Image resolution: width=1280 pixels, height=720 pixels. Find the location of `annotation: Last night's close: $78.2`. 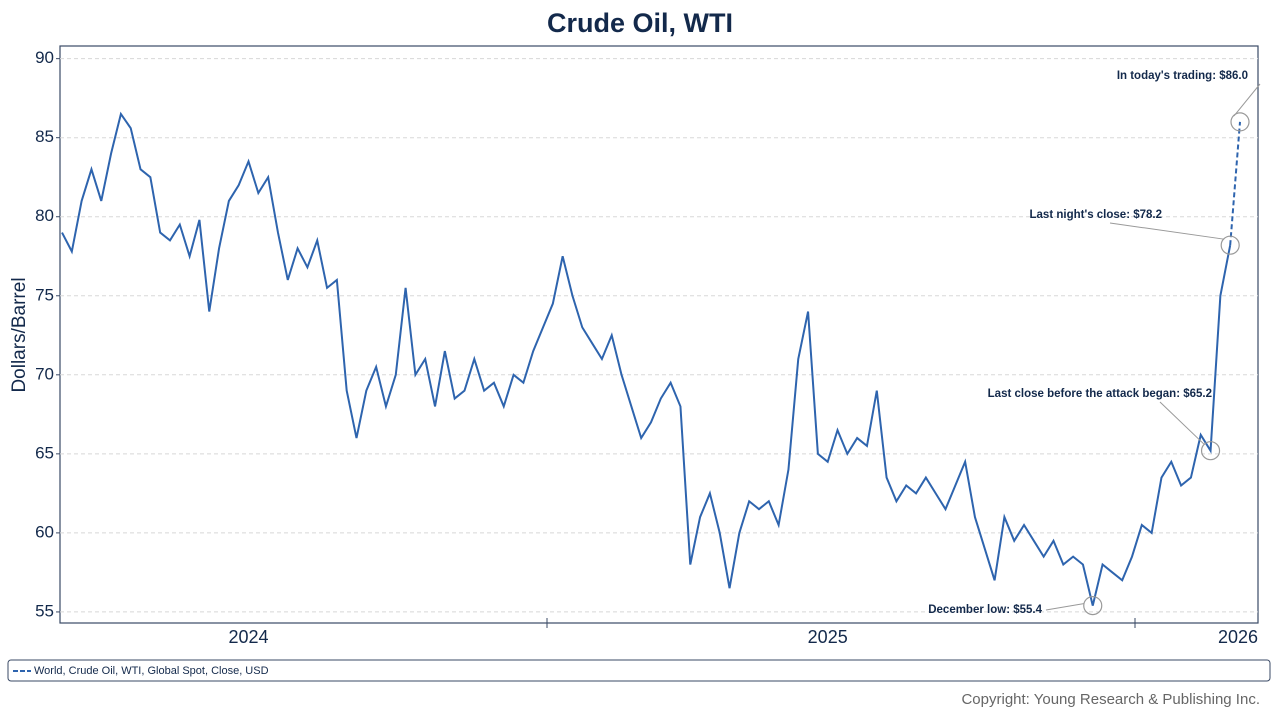

annotation: Last night's close: $78.2 is located at coordinates (1096, 215).